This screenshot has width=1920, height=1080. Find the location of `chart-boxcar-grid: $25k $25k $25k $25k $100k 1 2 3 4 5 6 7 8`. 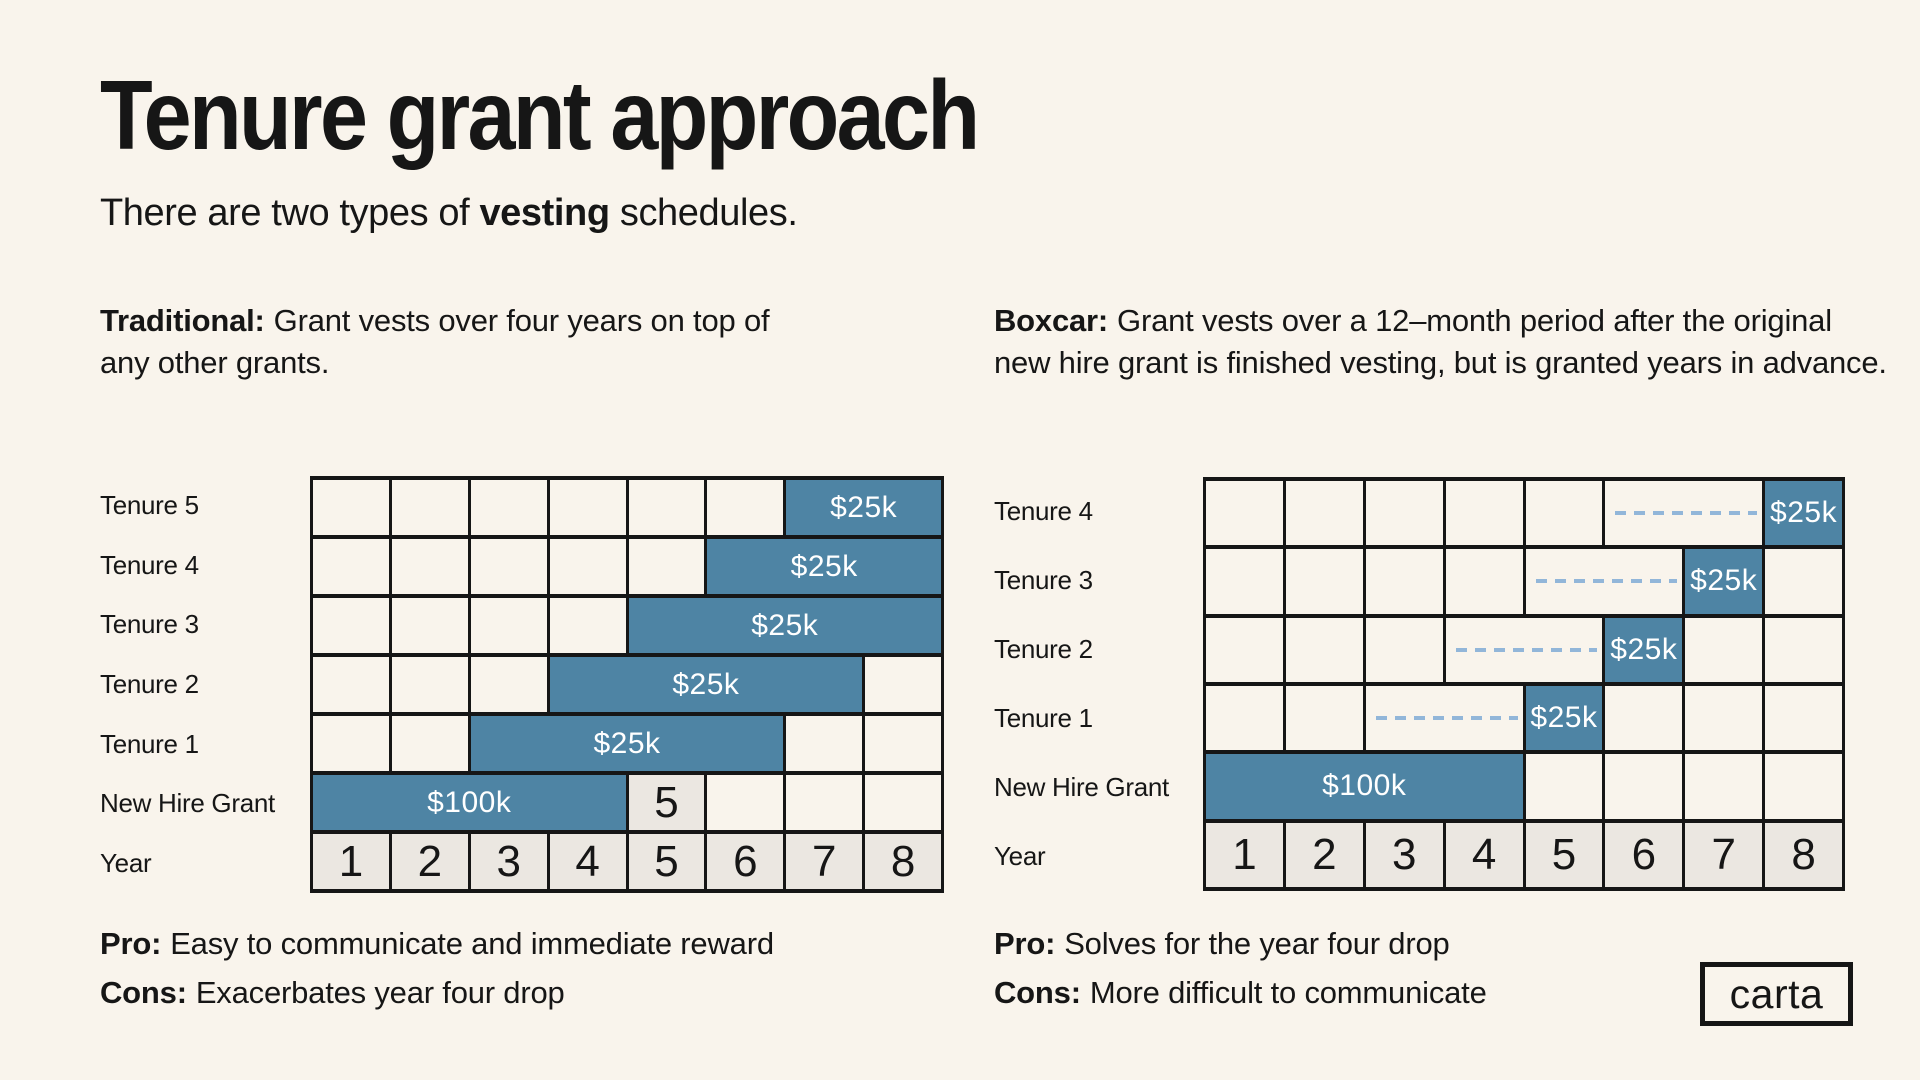

chart-boxcar-grid: $25k $25k $25k $25k $100k 1 2 3 4 5 6 7 8 is located at coordinates (1524, 684).